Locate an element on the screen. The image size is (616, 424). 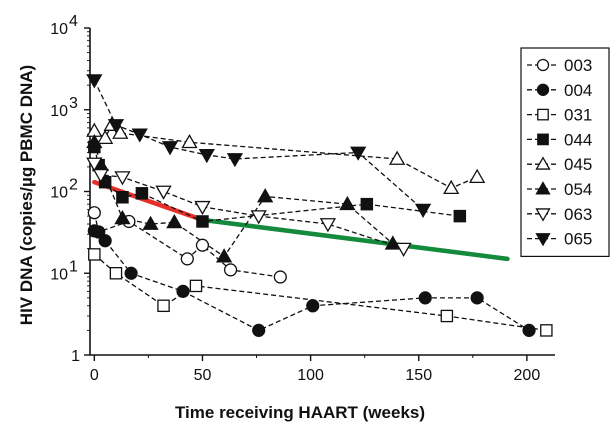
legend-label: 054 is located at coordinates (578, 189).